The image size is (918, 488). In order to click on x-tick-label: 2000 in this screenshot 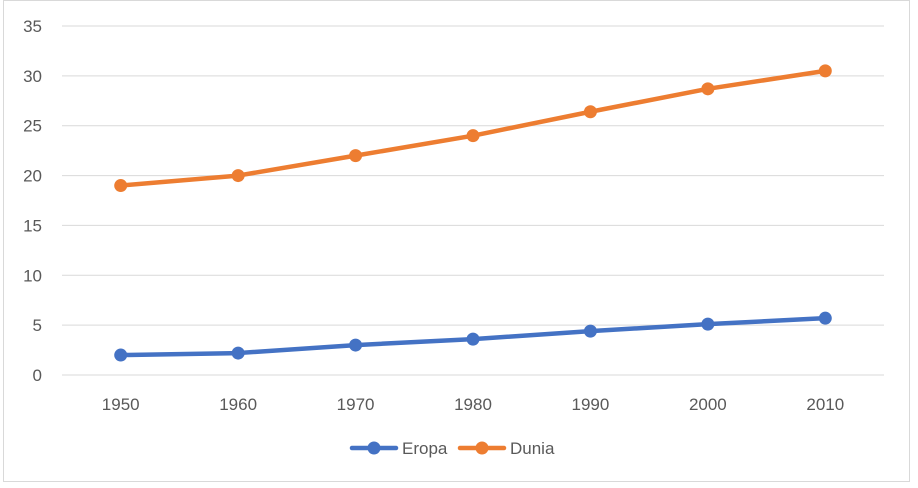, I will do `click(708, 404)`.